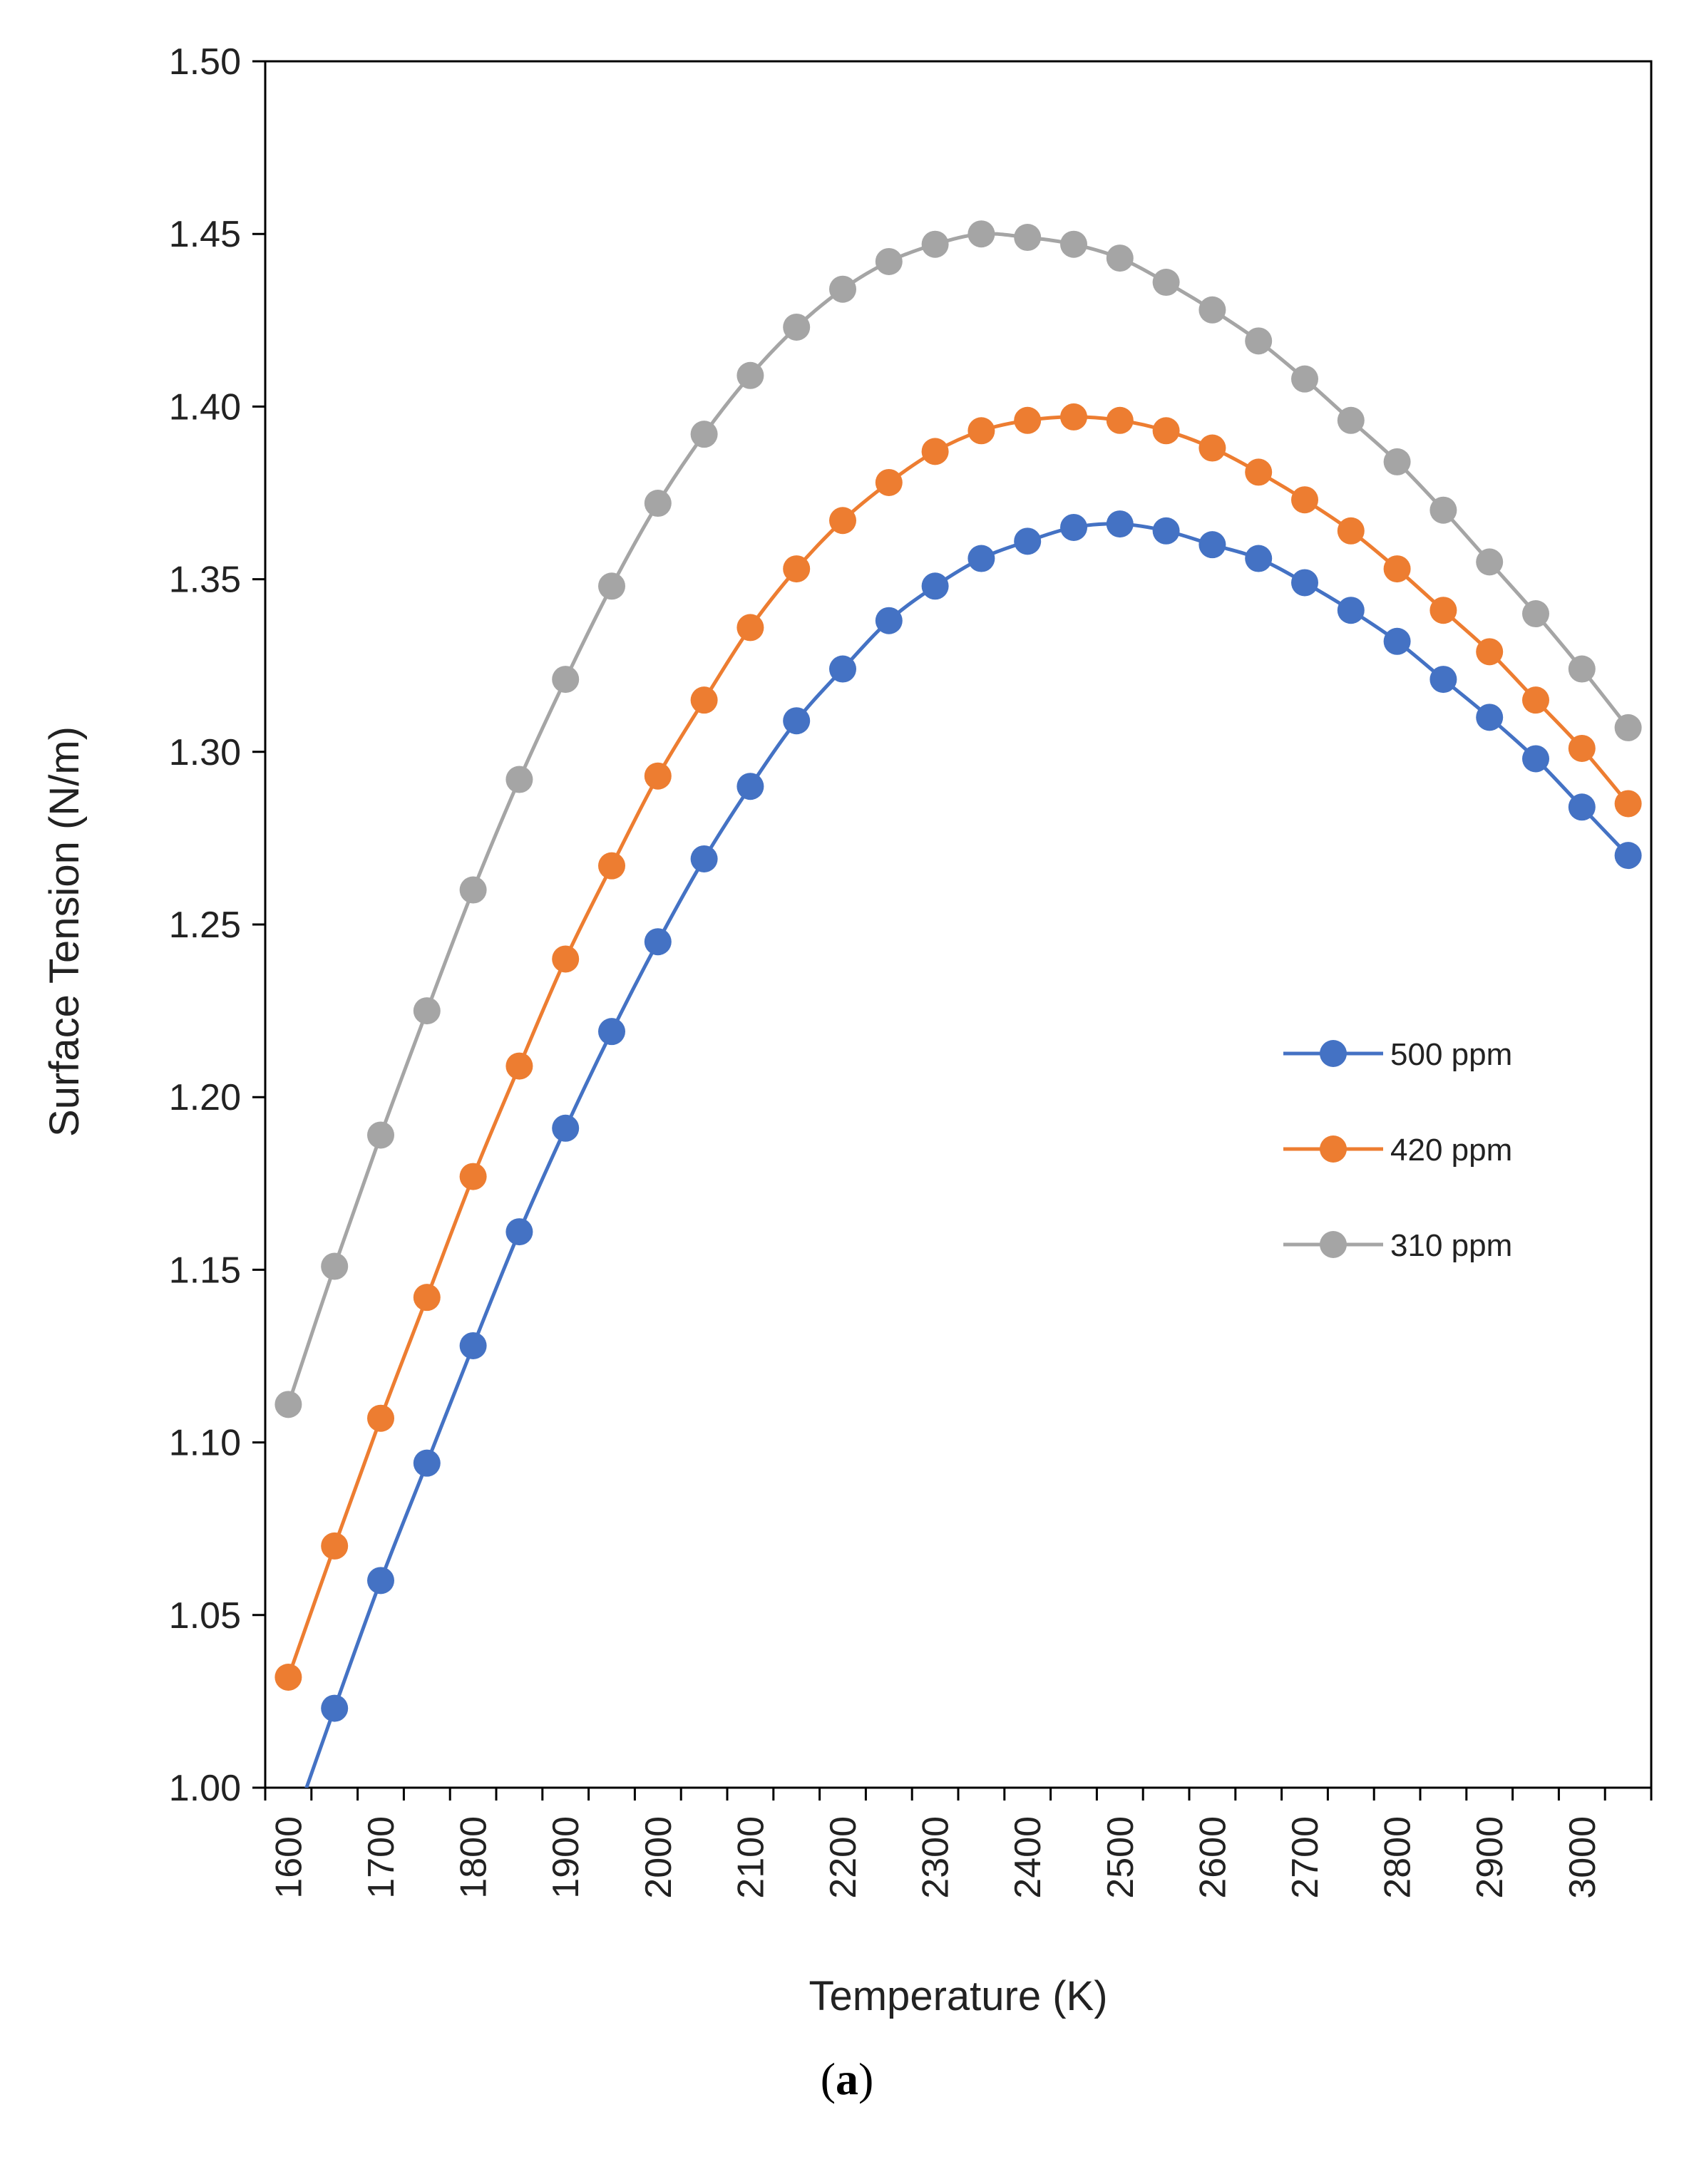 The image size is (1694, 2184). Describe the element at coordinates (205, 1443) in the screenshot. I see `y-tick-label: 1.10` at that location.